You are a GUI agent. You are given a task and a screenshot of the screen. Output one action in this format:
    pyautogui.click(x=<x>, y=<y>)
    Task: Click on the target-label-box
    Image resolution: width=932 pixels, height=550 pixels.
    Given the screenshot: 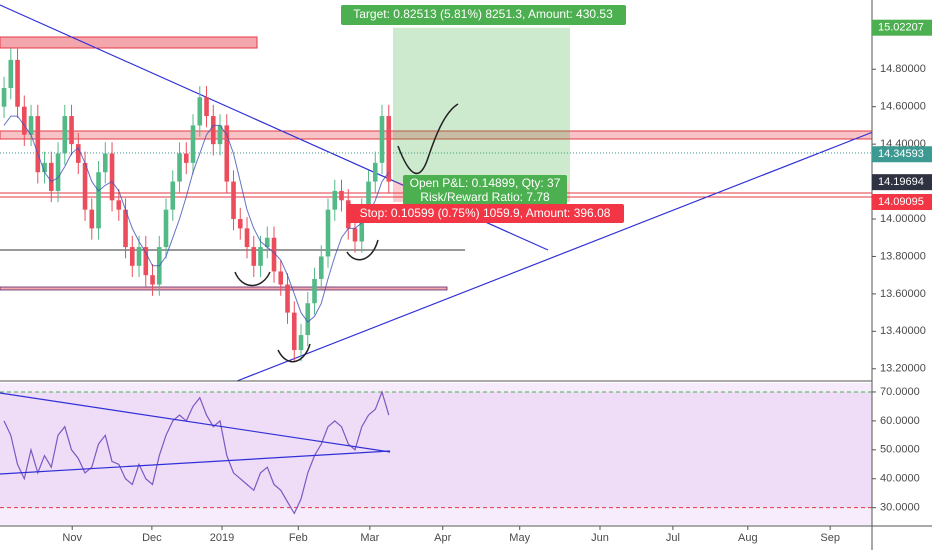 What is the action you would take?
    pyautogui.click(x=483, y=15)
    